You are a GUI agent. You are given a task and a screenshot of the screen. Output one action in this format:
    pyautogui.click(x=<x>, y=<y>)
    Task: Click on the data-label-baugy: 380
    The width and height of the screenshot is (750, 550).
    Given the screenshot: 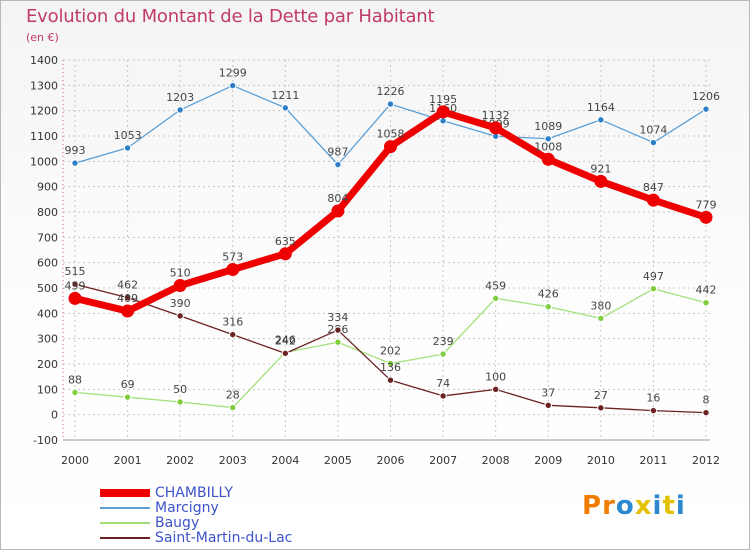 What is the action you would take?
    pyautogui.click(x=600, y=305)
    